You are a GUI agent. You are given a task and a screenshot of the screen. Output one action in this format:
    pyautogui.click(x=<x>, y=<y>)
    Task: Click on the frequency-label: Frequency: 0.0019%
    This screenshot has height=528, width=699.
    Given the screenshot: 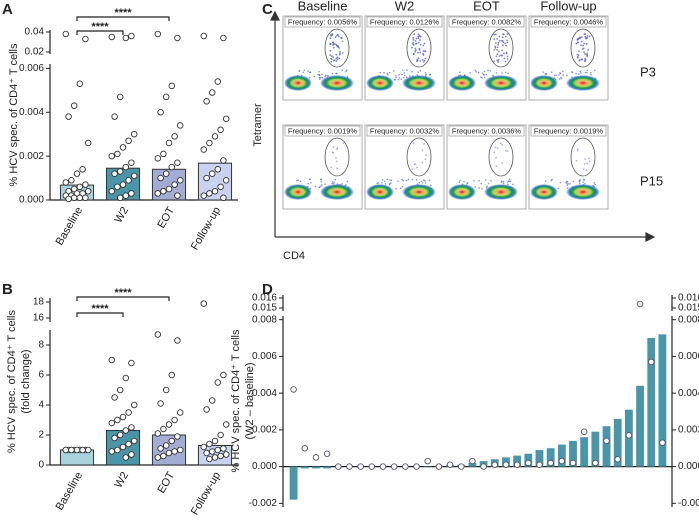 What is the action you would take?
    pyautogui.click(x=323, y=130)
    